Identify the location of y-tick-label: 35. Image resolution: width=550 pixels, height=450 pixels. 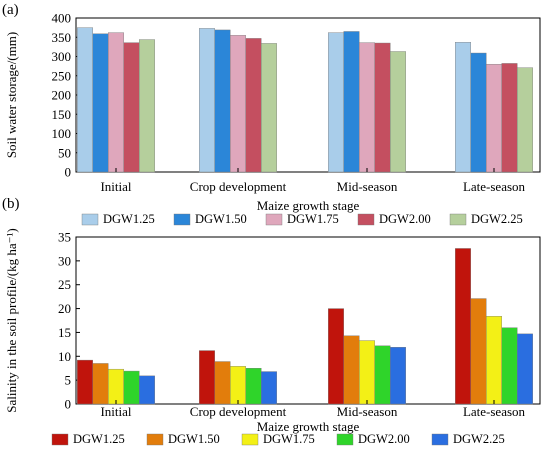
(64, 237).